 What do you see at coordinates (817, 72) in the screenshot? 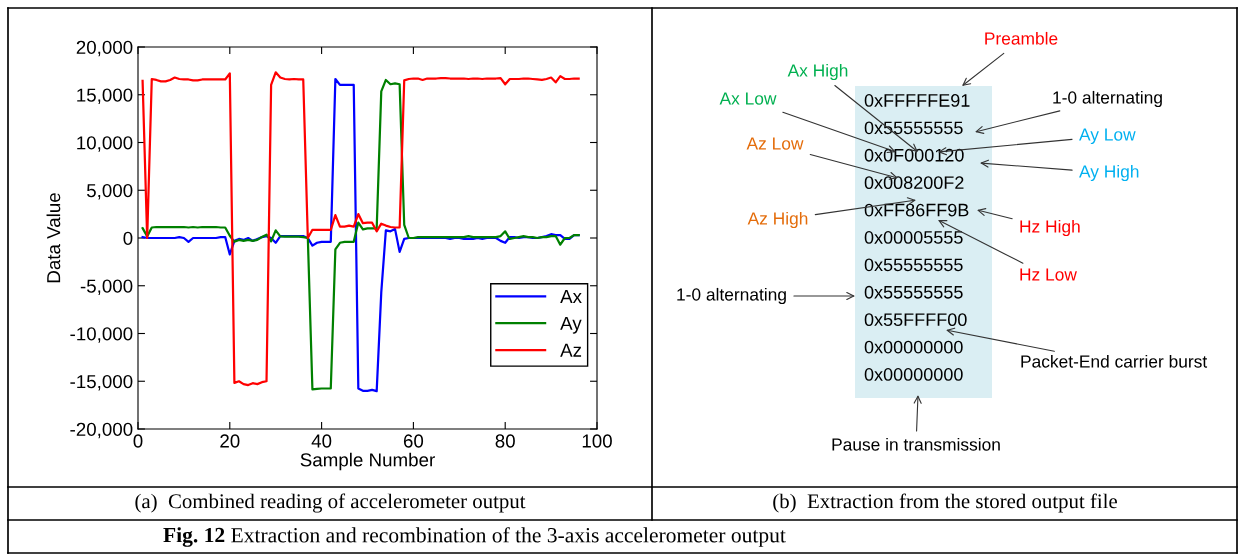
I see `text: Ax High` at bounding box center [817, 72].